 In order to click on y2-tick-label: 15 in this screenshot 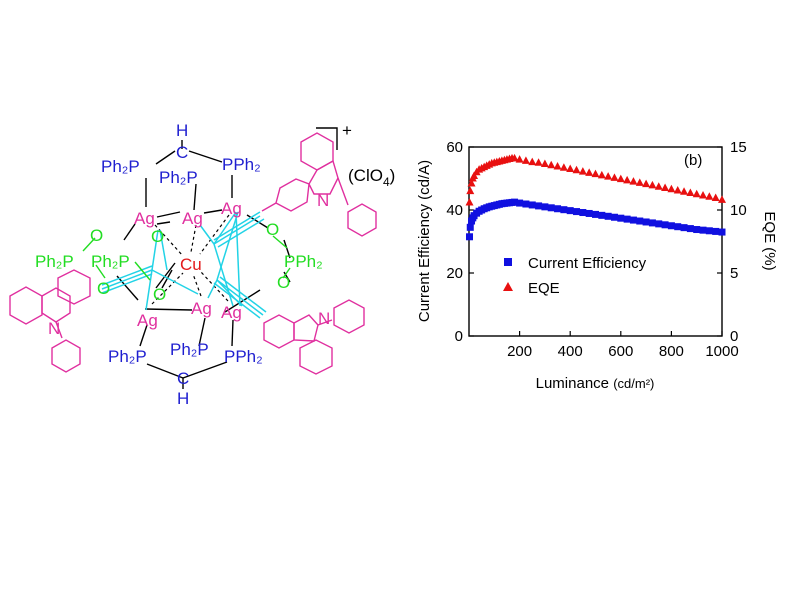, I will do `click(738, 147)`.